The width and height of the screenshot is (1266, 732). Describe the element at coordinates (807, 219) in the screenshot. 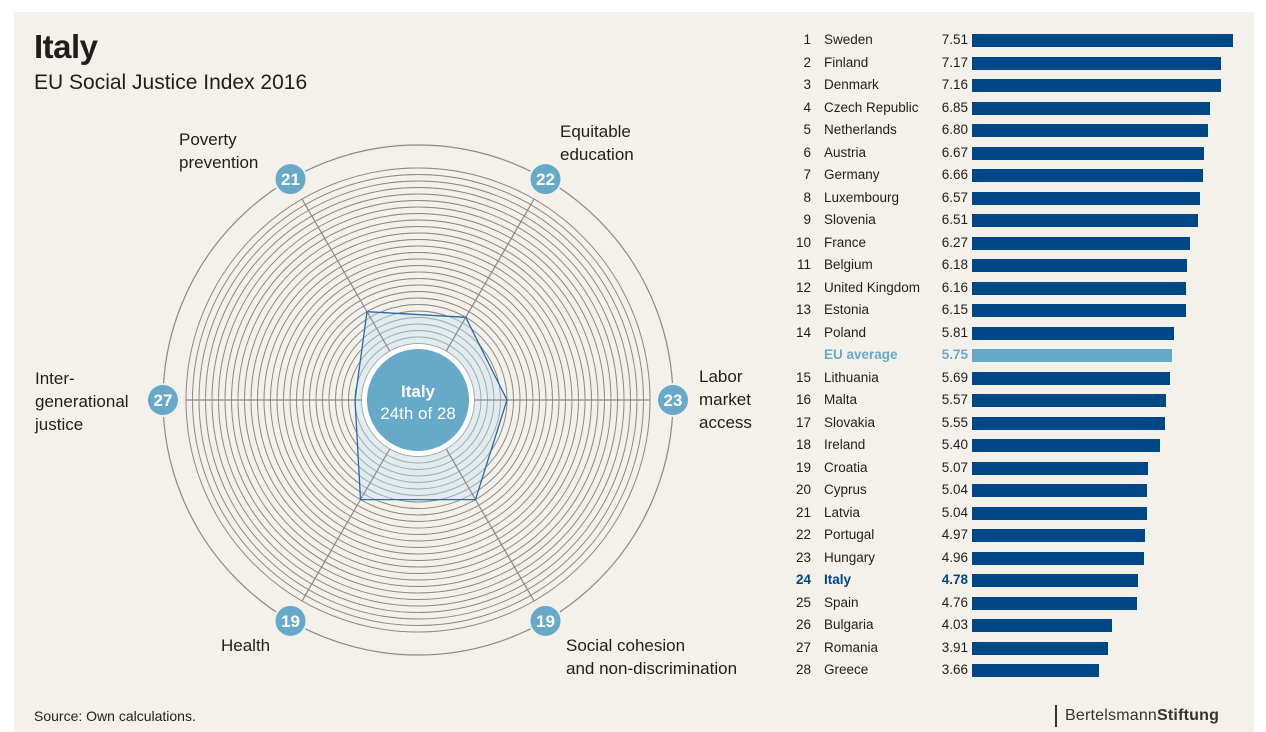

I see `rank-number: 9` at that location.